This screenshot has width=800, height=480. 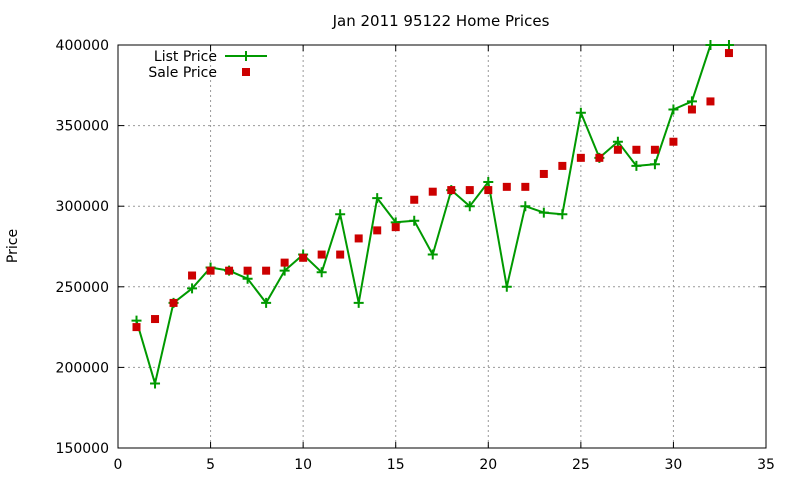 What do you see at coordinates (182, 73) in the screenshot?
I see `legend-label: Sale Price` at bounding box center [182, 73].